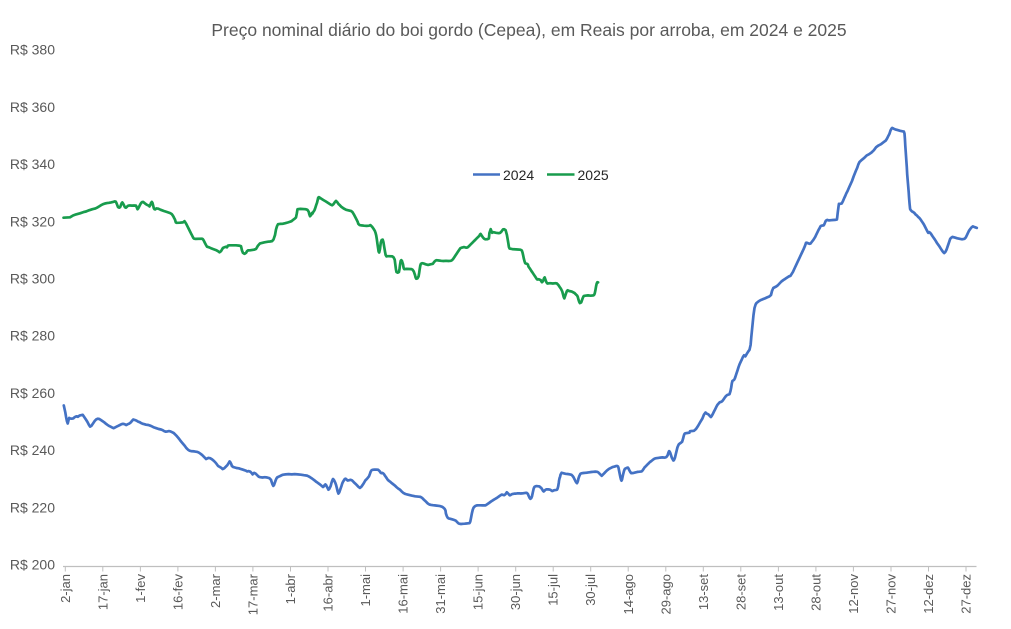 The height and width of the screenshot is (629, 1011). I want to click on svg-text: R$ 260, so click(32, 393).